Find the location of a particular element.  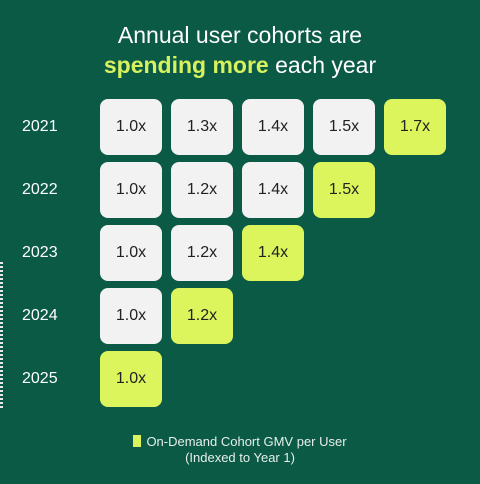

legend-swatch is located at coordinates (137, 441).